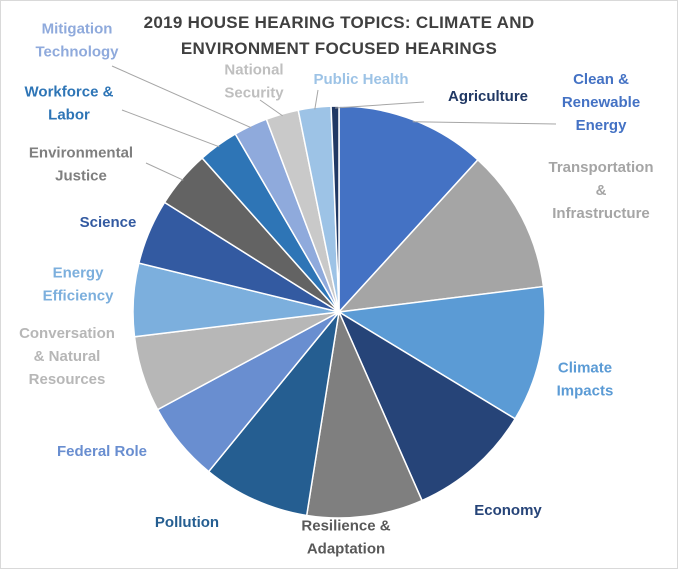 Image resolution: width=678 pixels, height=569 pixels. I want to click on label-climate-impacts: Climate Impacts, so click(585, 380).